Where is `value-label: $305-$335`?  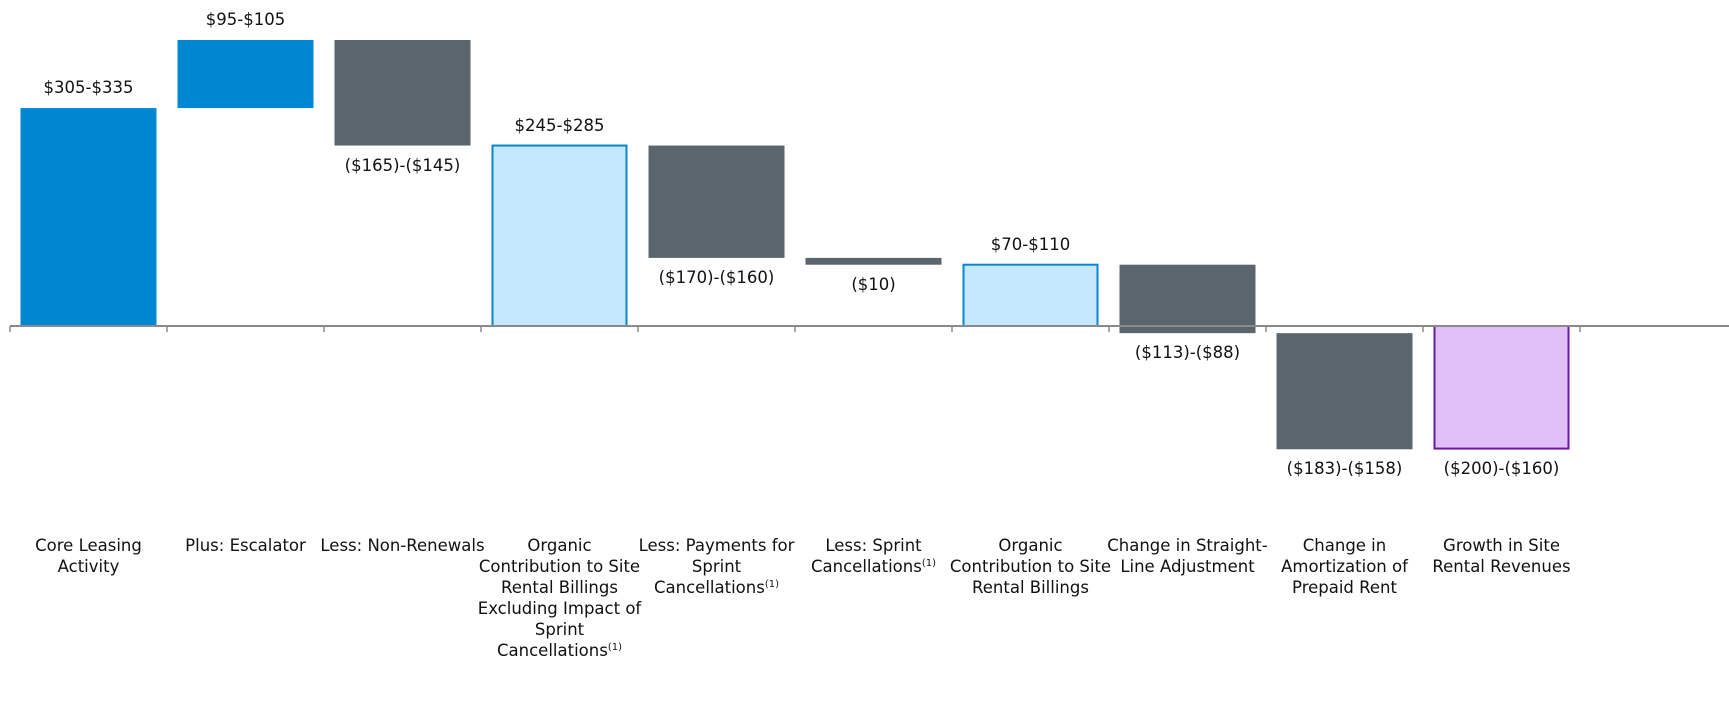 value-label: $305-$335 is located at coordinates (88, 88).